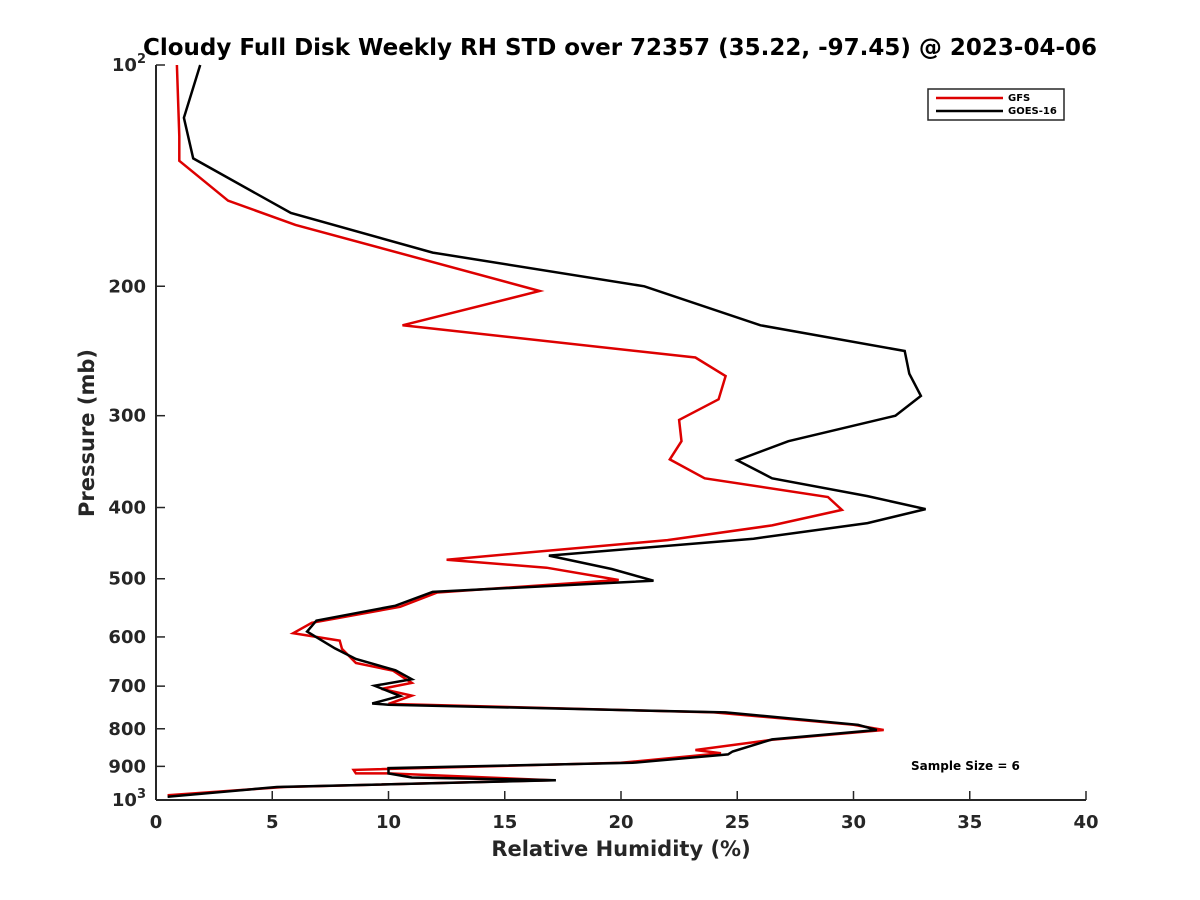 The height and width of the screenshot is (900, 1200). I want to click on legend: GFS GOES-16, so click(996, 104).